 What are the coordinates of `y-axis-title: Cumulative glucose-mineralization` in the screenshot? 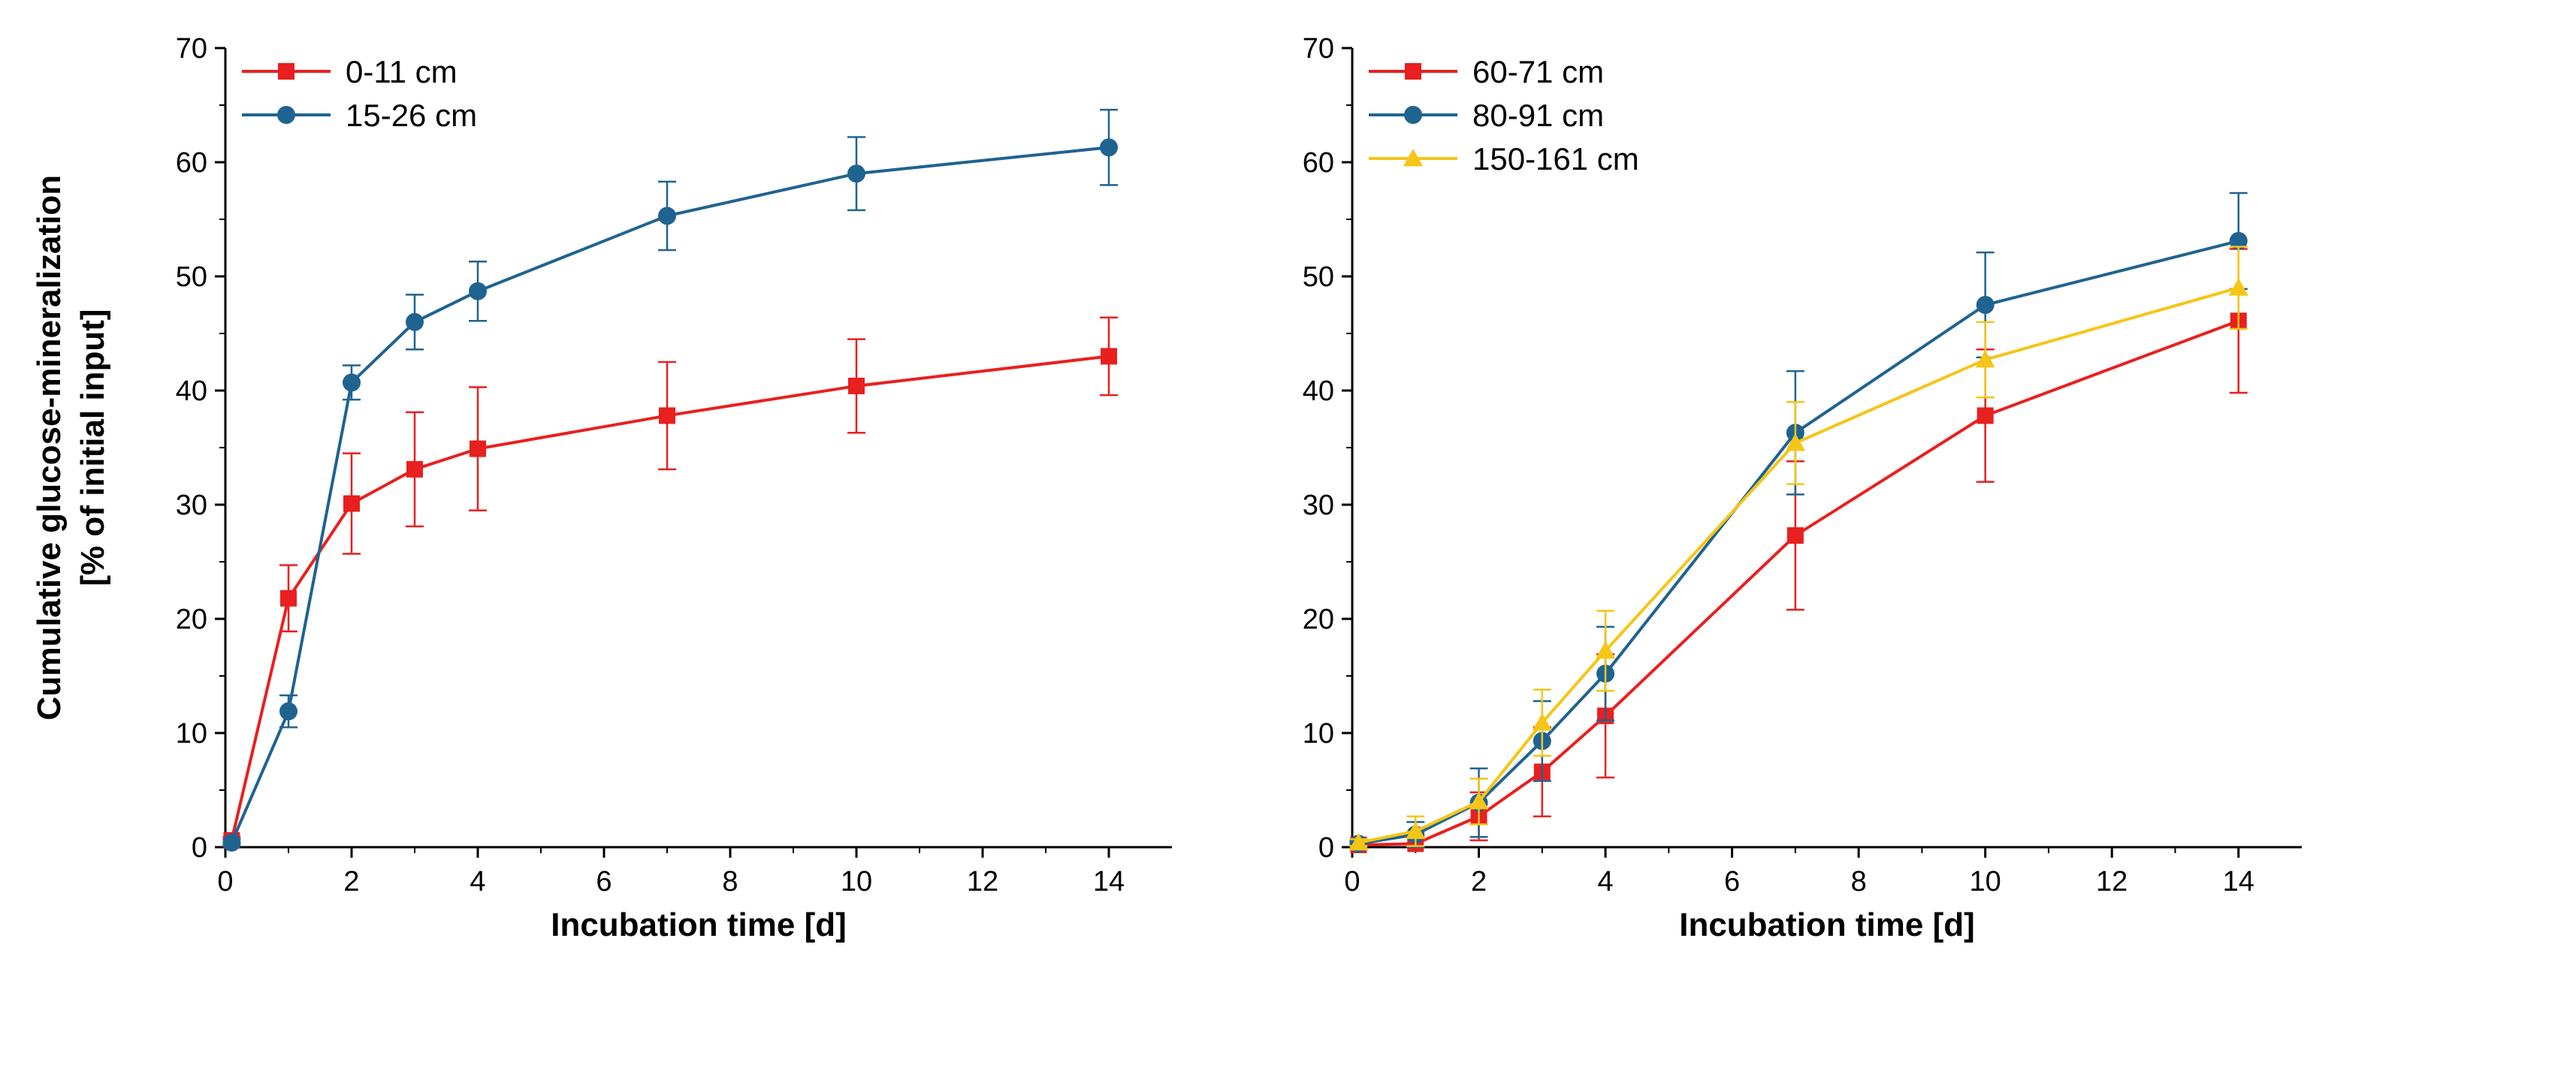 It's located at (49, 447).